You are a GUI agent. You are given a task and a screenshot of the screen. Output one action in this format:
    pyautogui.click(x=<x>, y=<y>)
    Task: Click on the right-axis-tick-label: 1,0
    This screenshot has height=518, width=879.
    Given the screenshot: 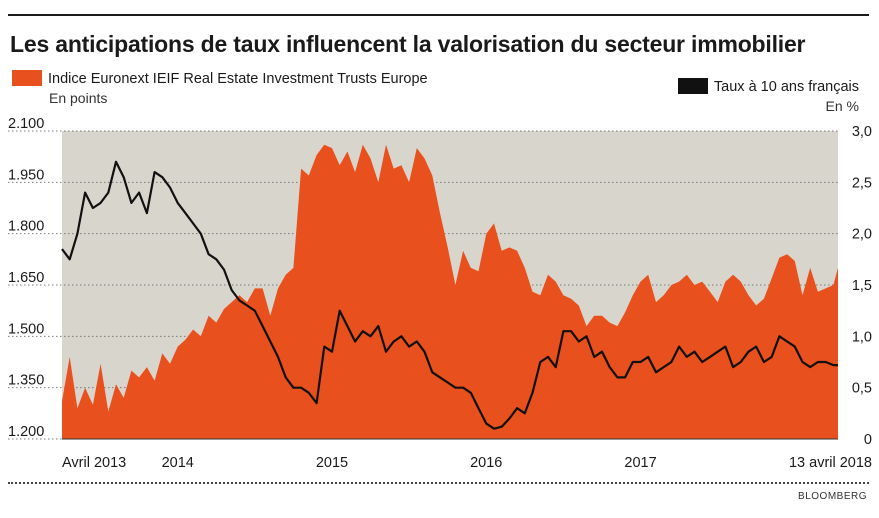 What is the action you would take?
    pyautogui.click(x=862, y=337)
    